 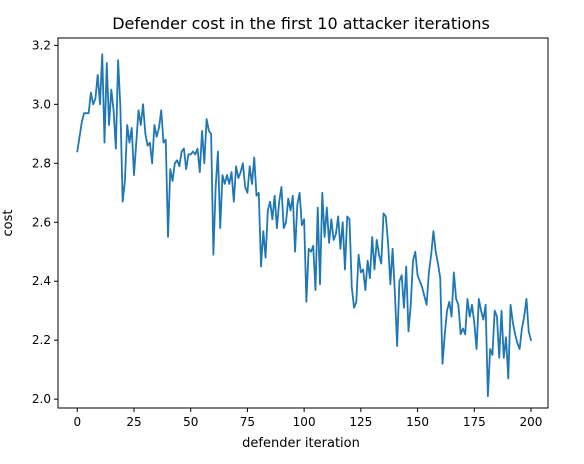 What do you see at coordinates (41, 45) in the screenshot?
I see `y-tick-label: 3.2` at bounding box center [41, 45].